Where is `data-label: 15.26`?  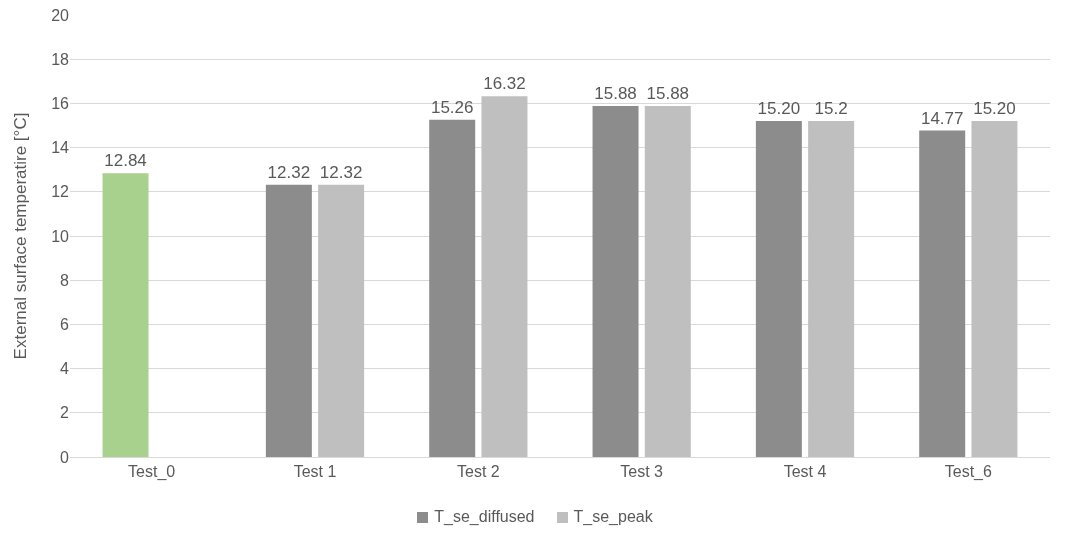 data-label: 15.26 is located at coordinates (452, 107).